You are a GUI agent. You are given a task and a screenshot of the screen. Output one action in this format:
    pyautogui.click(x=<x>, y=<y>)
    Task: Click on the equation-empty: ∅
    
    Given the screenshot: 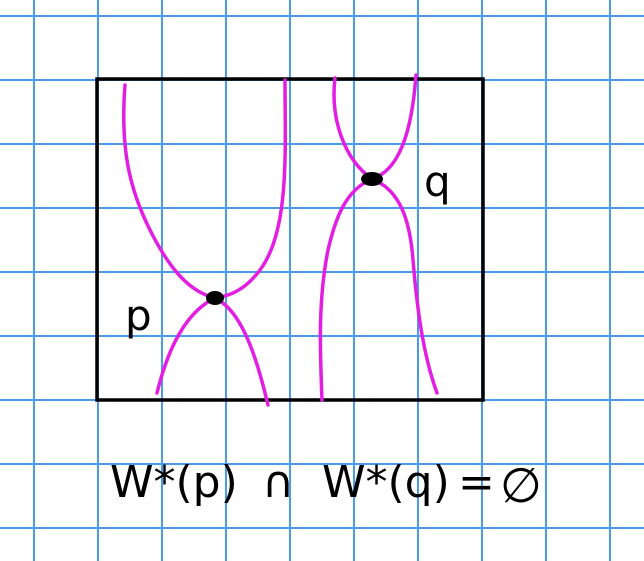 What is the action you would take?
    pyautogui.click(x=521, y=486)
    